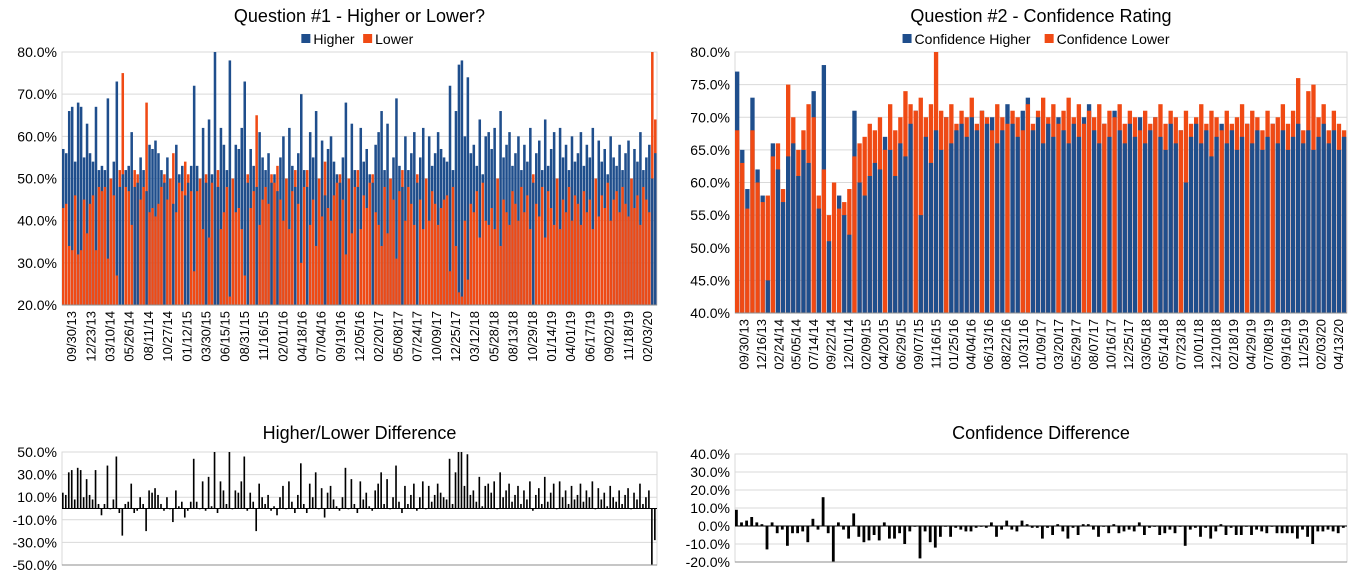  Describe the element at coordinates (417, 336) in the screenshot. I see `x-tick-label: 07/24/17` at that location.